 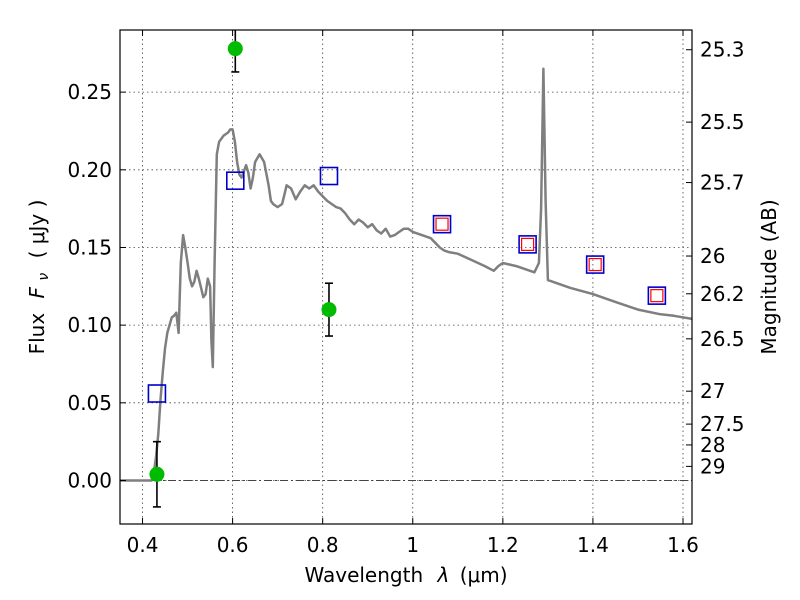 I want to click on x-tick-label: 0.6, so click(x=233, y=545).